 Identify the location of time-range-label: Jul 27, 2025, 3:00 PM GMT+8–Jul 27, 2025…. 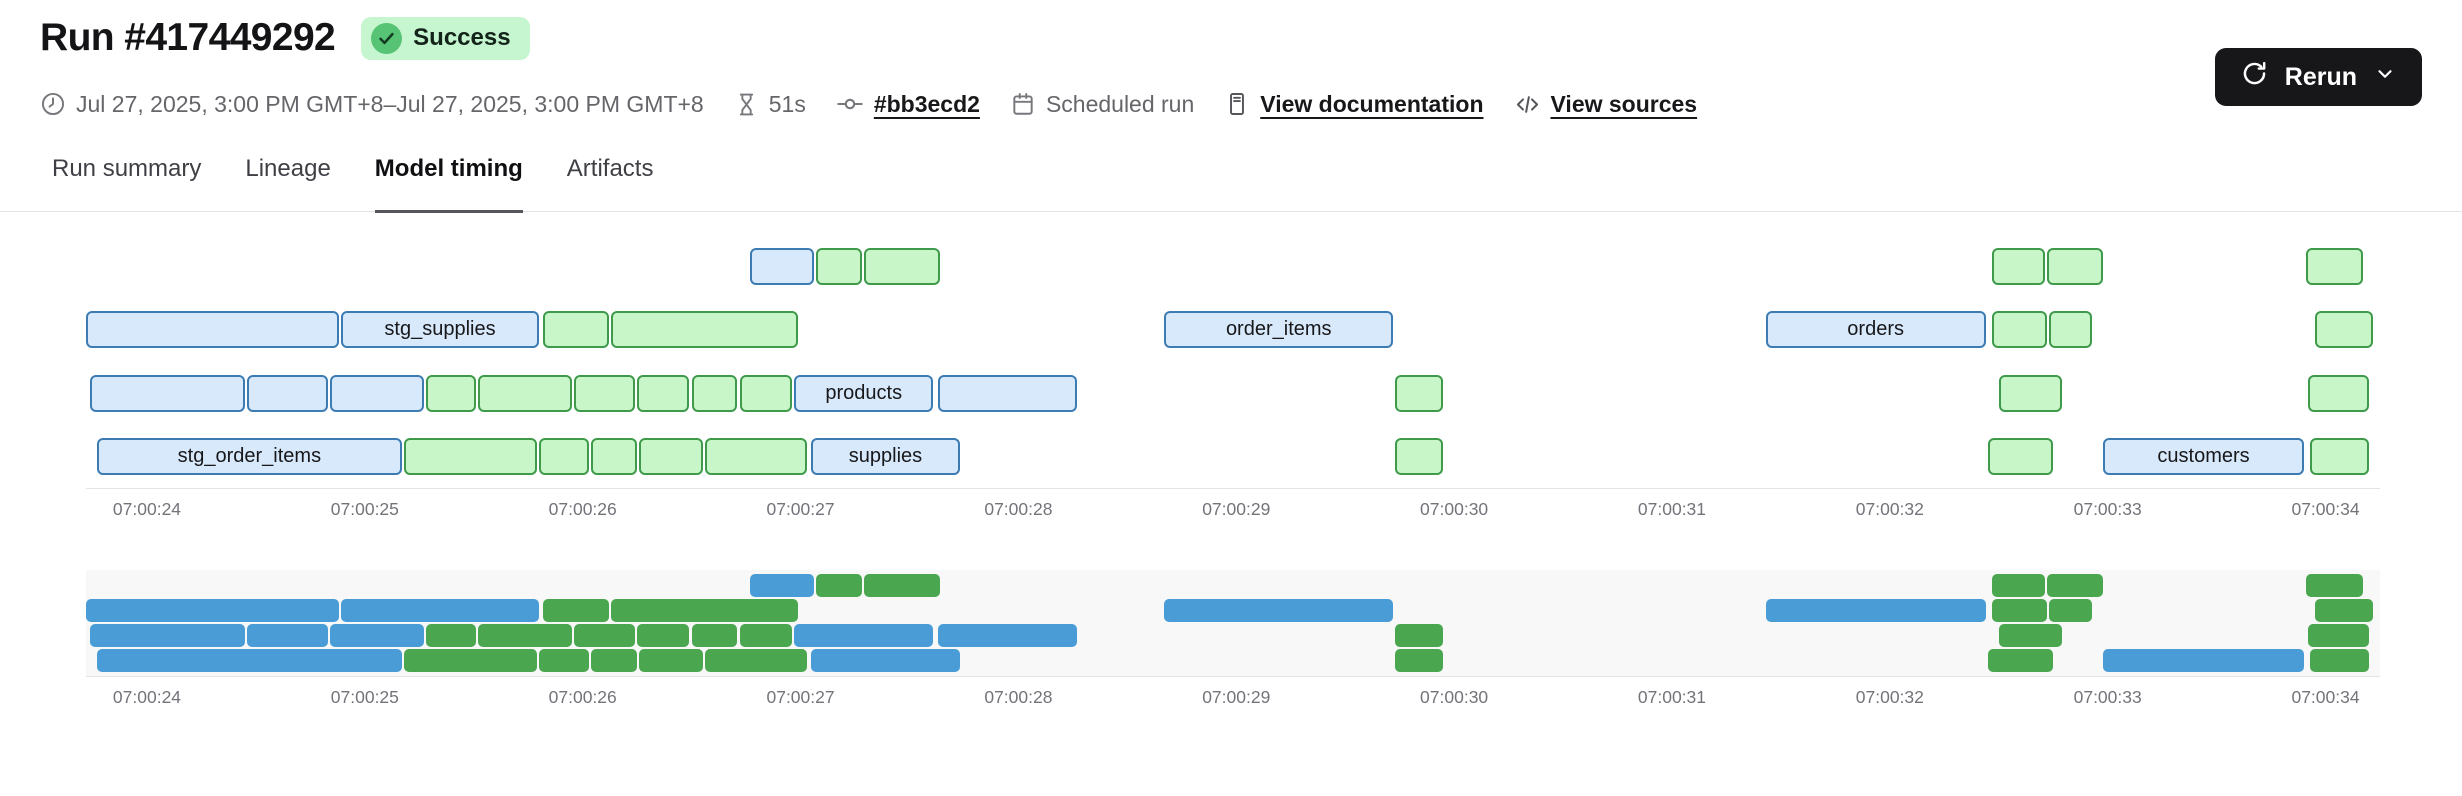
(390, 103).